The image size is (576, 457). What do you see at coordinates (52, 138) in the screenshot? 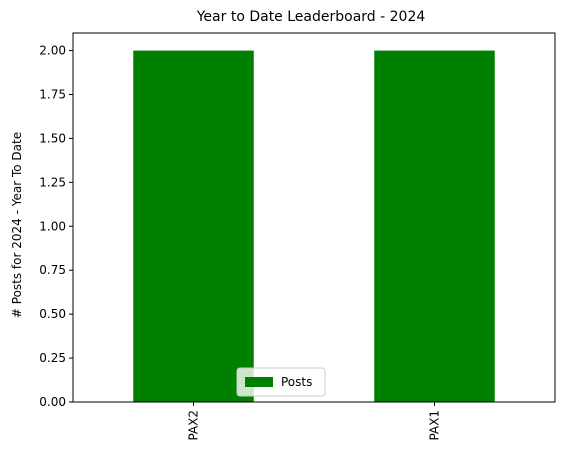
I see `y-tick-label: 1.50` at bounding box center [52, 138].